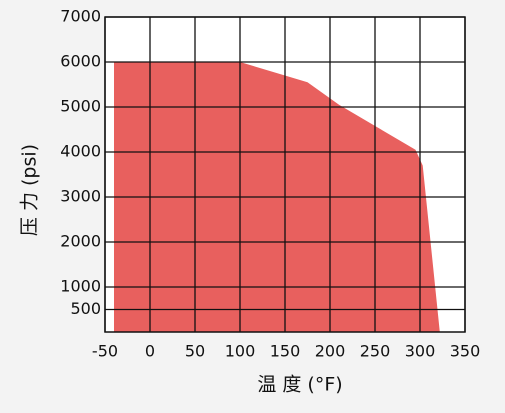  Describe the element at coordinates (299, 385) in the screenshot. I see `x-axis-label: 温 度 (°F)` at that location.